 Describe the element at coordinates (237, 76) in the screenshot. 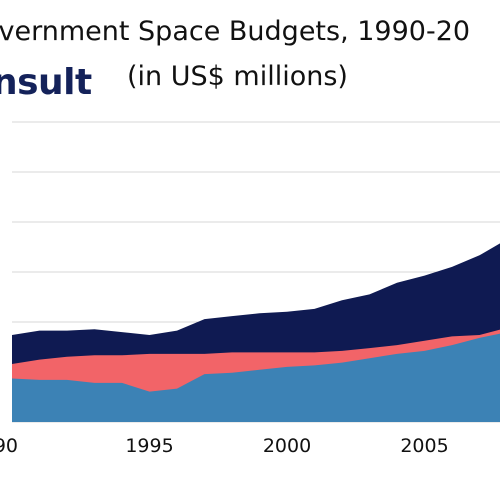

I see `chart-subtitle: (in US$ millions)` at that location.